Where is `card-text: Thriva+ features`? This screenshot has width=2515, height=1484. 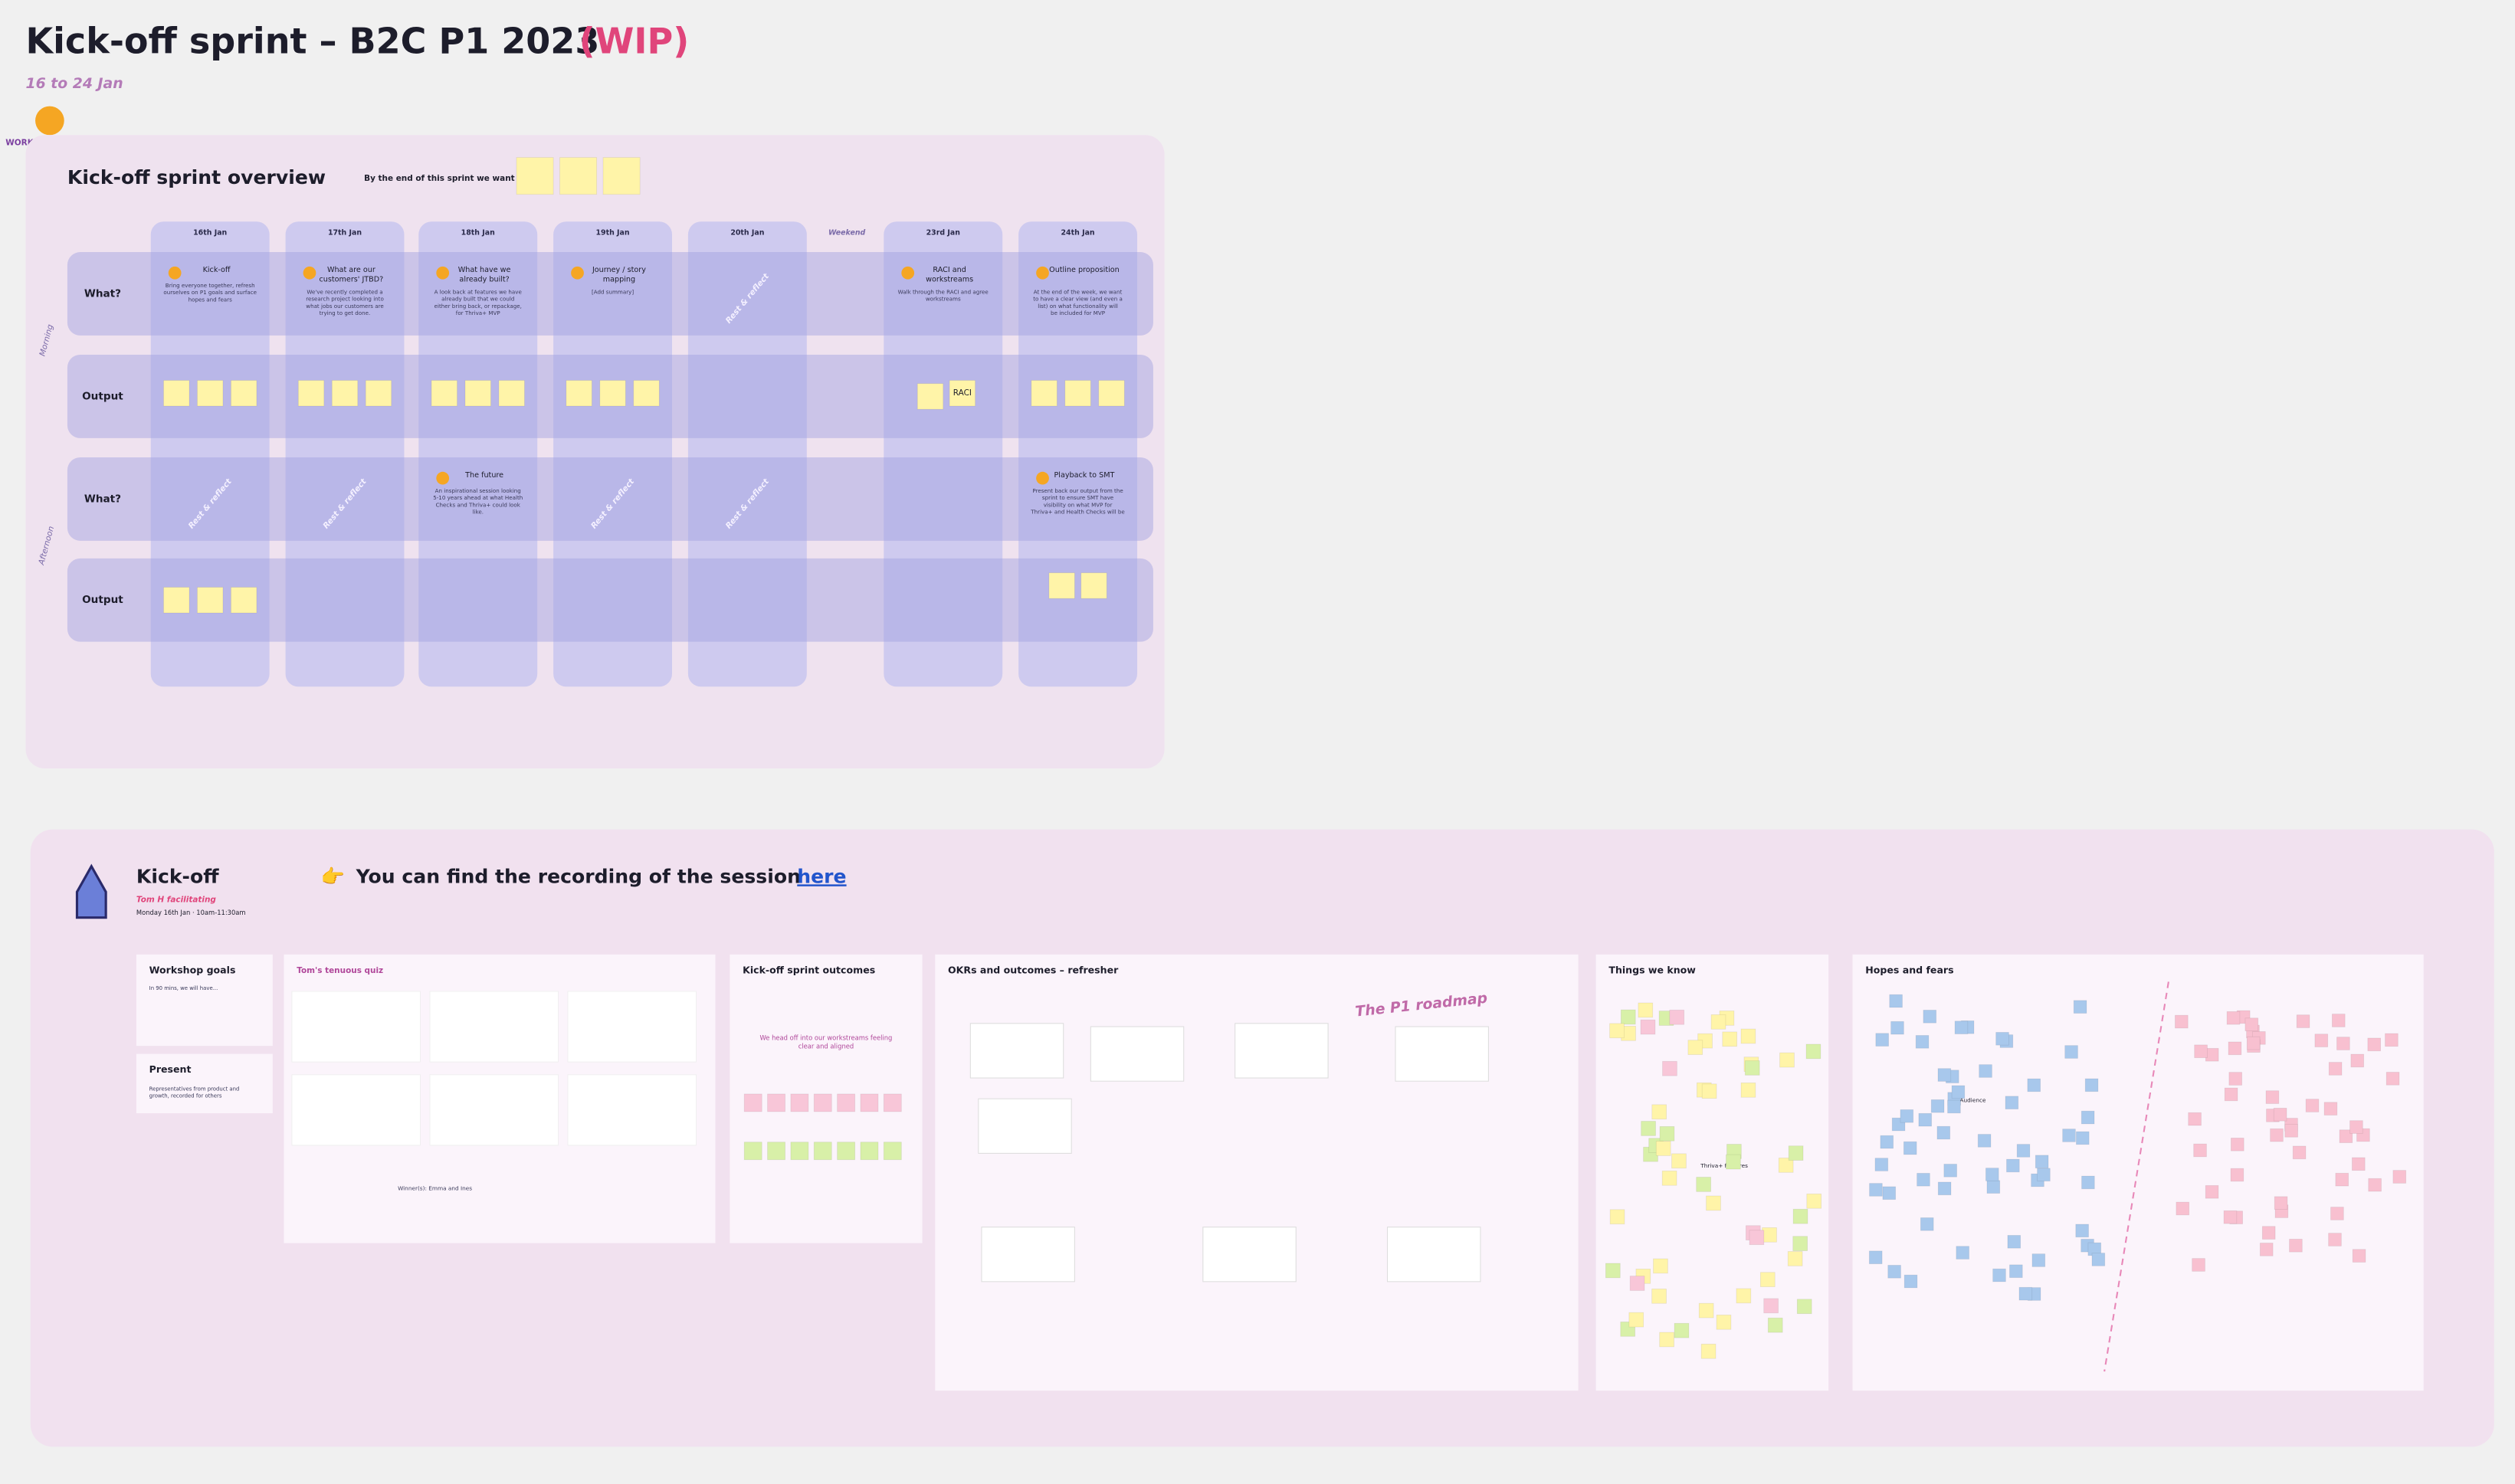 card-text: Thriva+ features is located at coordinates (1724, 1165).